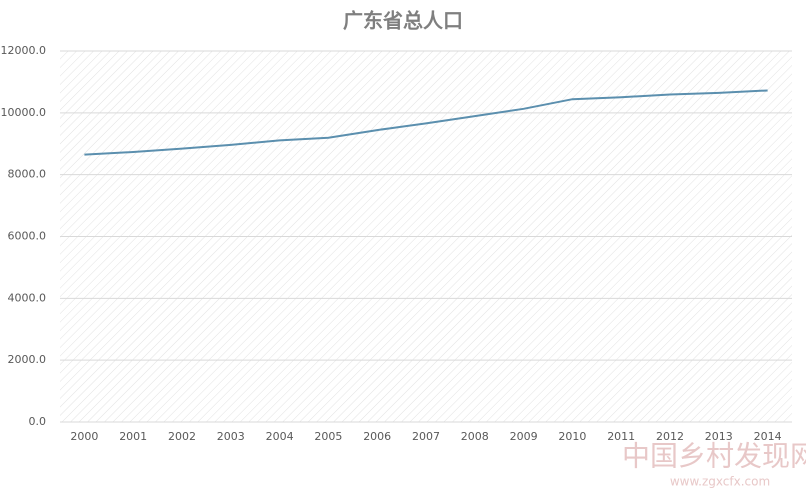  Describe the element at coordinates (27, 236) in the screenshot. I see `y-tick-label: 6000.0` at that location.